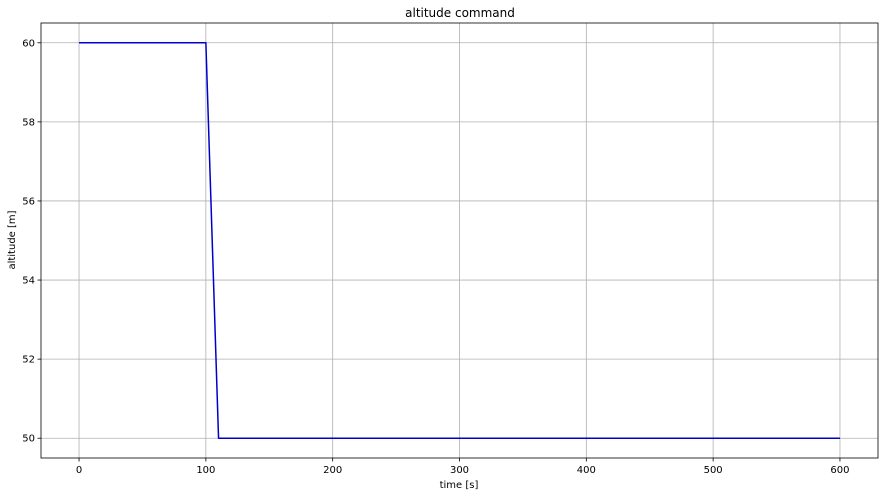  I want to click on y-tick-label: 50, so click(28, 439).